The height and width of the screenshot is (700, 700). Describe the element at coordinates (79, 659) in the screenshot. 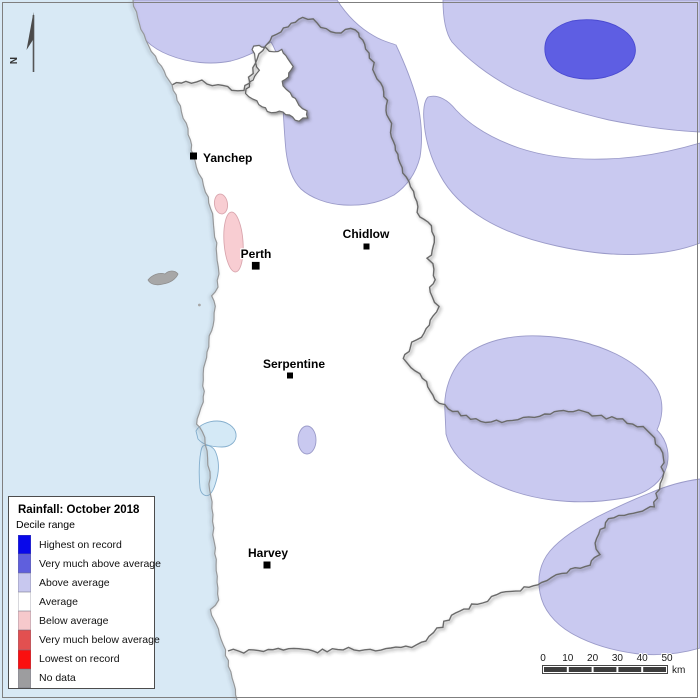

I see `legend-item-label: Lowest on record` at that location.